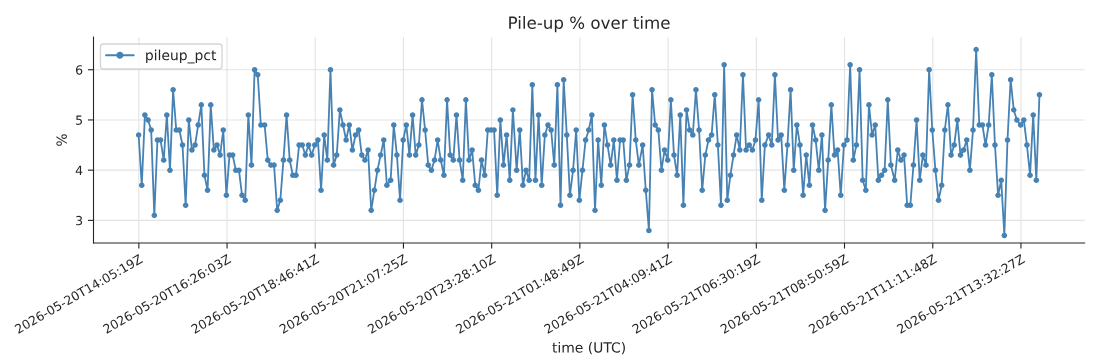 The height and width of the screenshot is (360, 1100). What do you see at coordinates (79, 70) in the screenshot?
I see `y-tick-label: 6` at bounding box center [79, 70].